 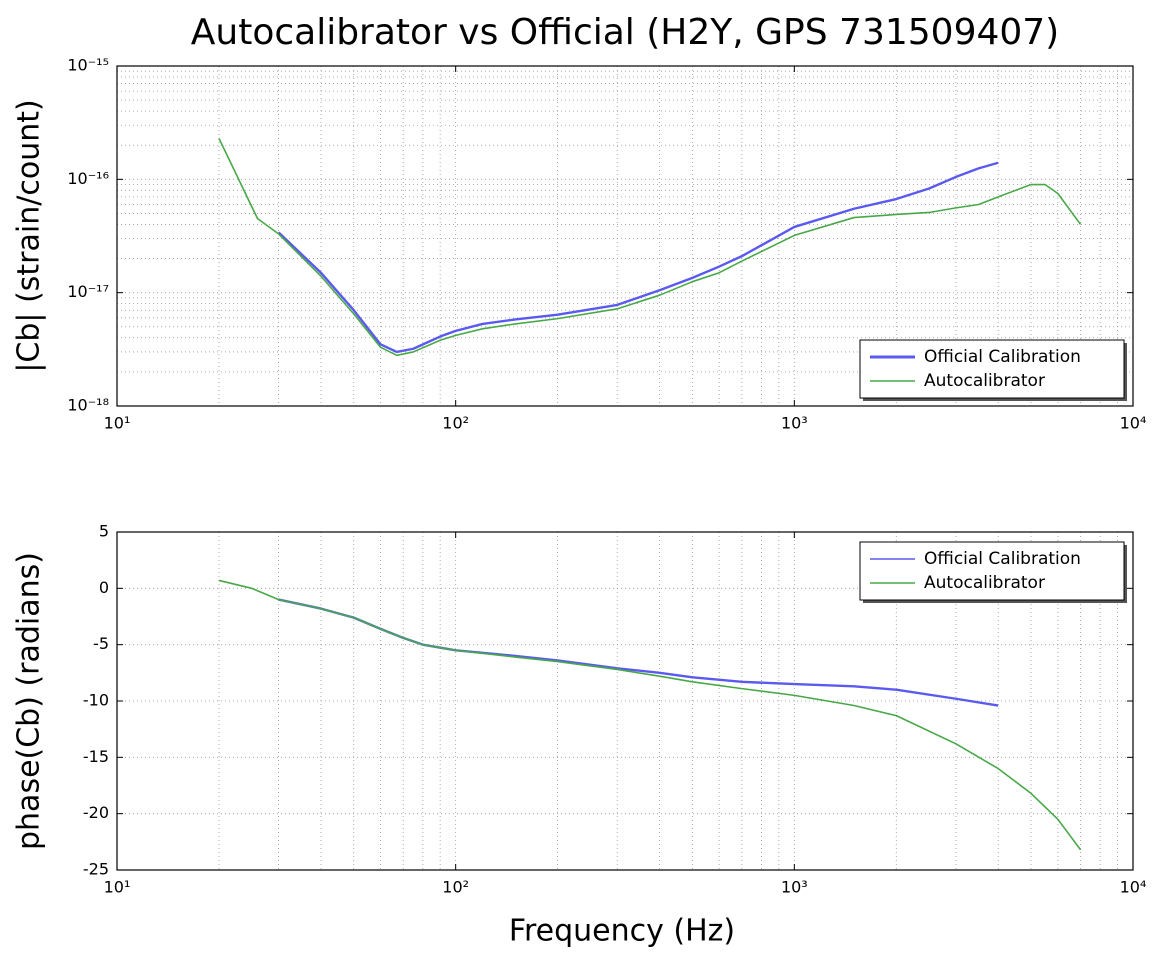 What do you see at coordinates (101, 643) in the screenshot?
I see `y-tick-label: -5` at bounding box center [101, 643].